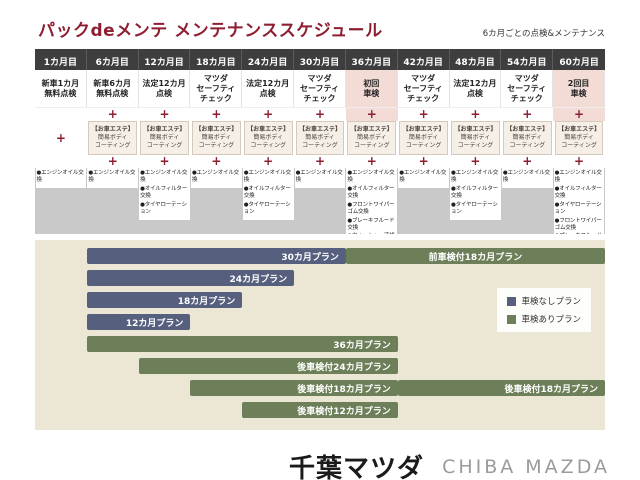 The width and height of the screenshot is (640, 480). Describe the element at coordinates (268, 366) in the screenshot. I see `gantt-bar: 後車検付24カ月プラン` at that location.